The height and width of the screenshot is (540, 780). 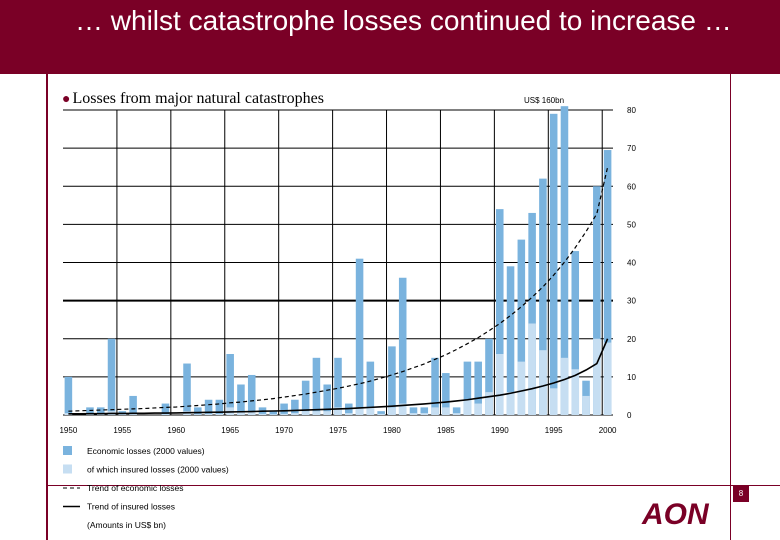 What do you see at coordinates (631, 377) in the screenshot?
I see `y-tick-label: 10` at bounding box center [631, 377].